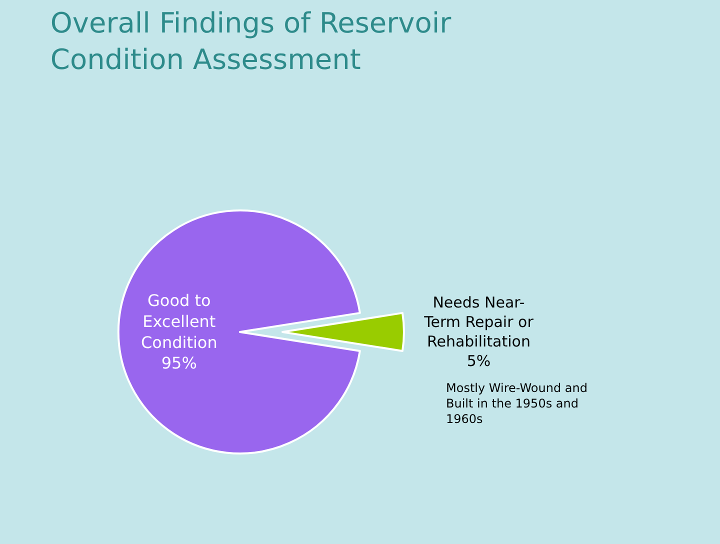 The height and width of the screenshot is (544, 720). What do you see at coordinates (517, 403) in the screenshot?
I see `text: Mostly Wire-Wound and Built in the 1950s and 1960s` at bounding box center [517, 403].